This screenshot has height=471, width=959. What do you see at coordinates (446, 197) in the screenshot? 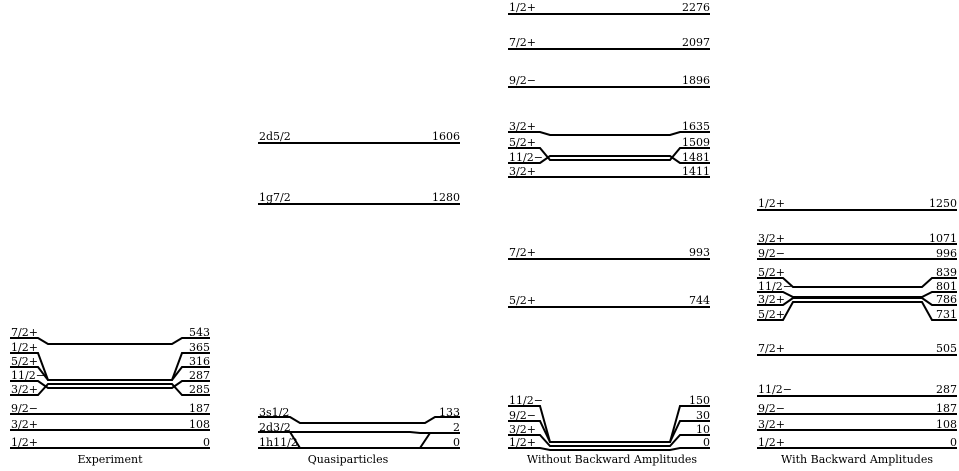
I see `energy-value: 1280` at bounding box center [446, 197].